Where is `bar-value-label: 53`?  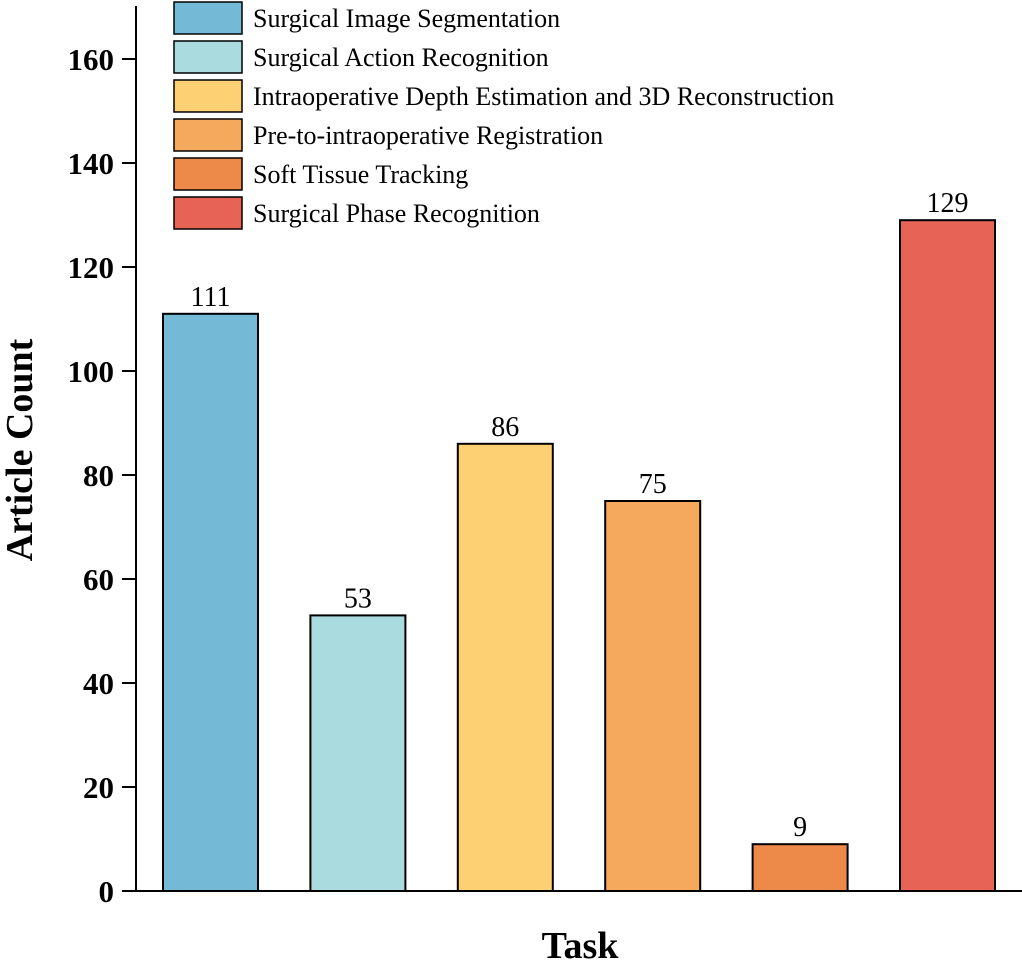
bar-value-label: 53 is located at coordinates (358, 598).